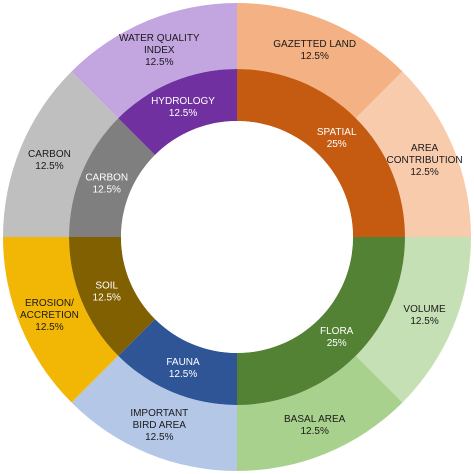 The height and width of the screenshot is (474, 474). Describe the element at coordinates (321, 321) in the screenshot. I see `inner-slice-flora` at that location.